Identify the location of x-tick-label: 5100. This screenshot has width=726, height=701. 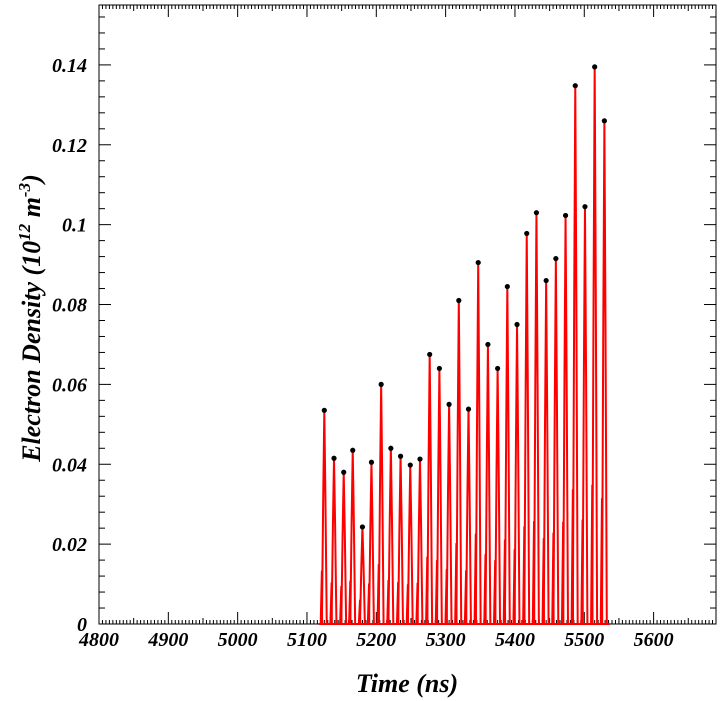
(307, 640).